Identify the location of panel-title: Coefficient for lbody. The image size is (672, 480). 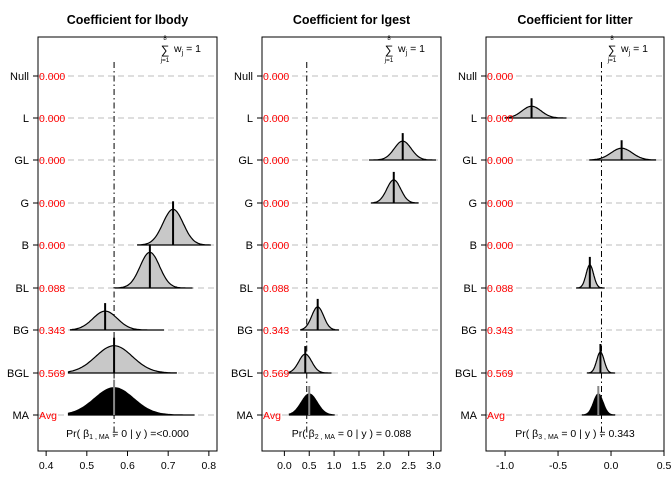
(128, 20).